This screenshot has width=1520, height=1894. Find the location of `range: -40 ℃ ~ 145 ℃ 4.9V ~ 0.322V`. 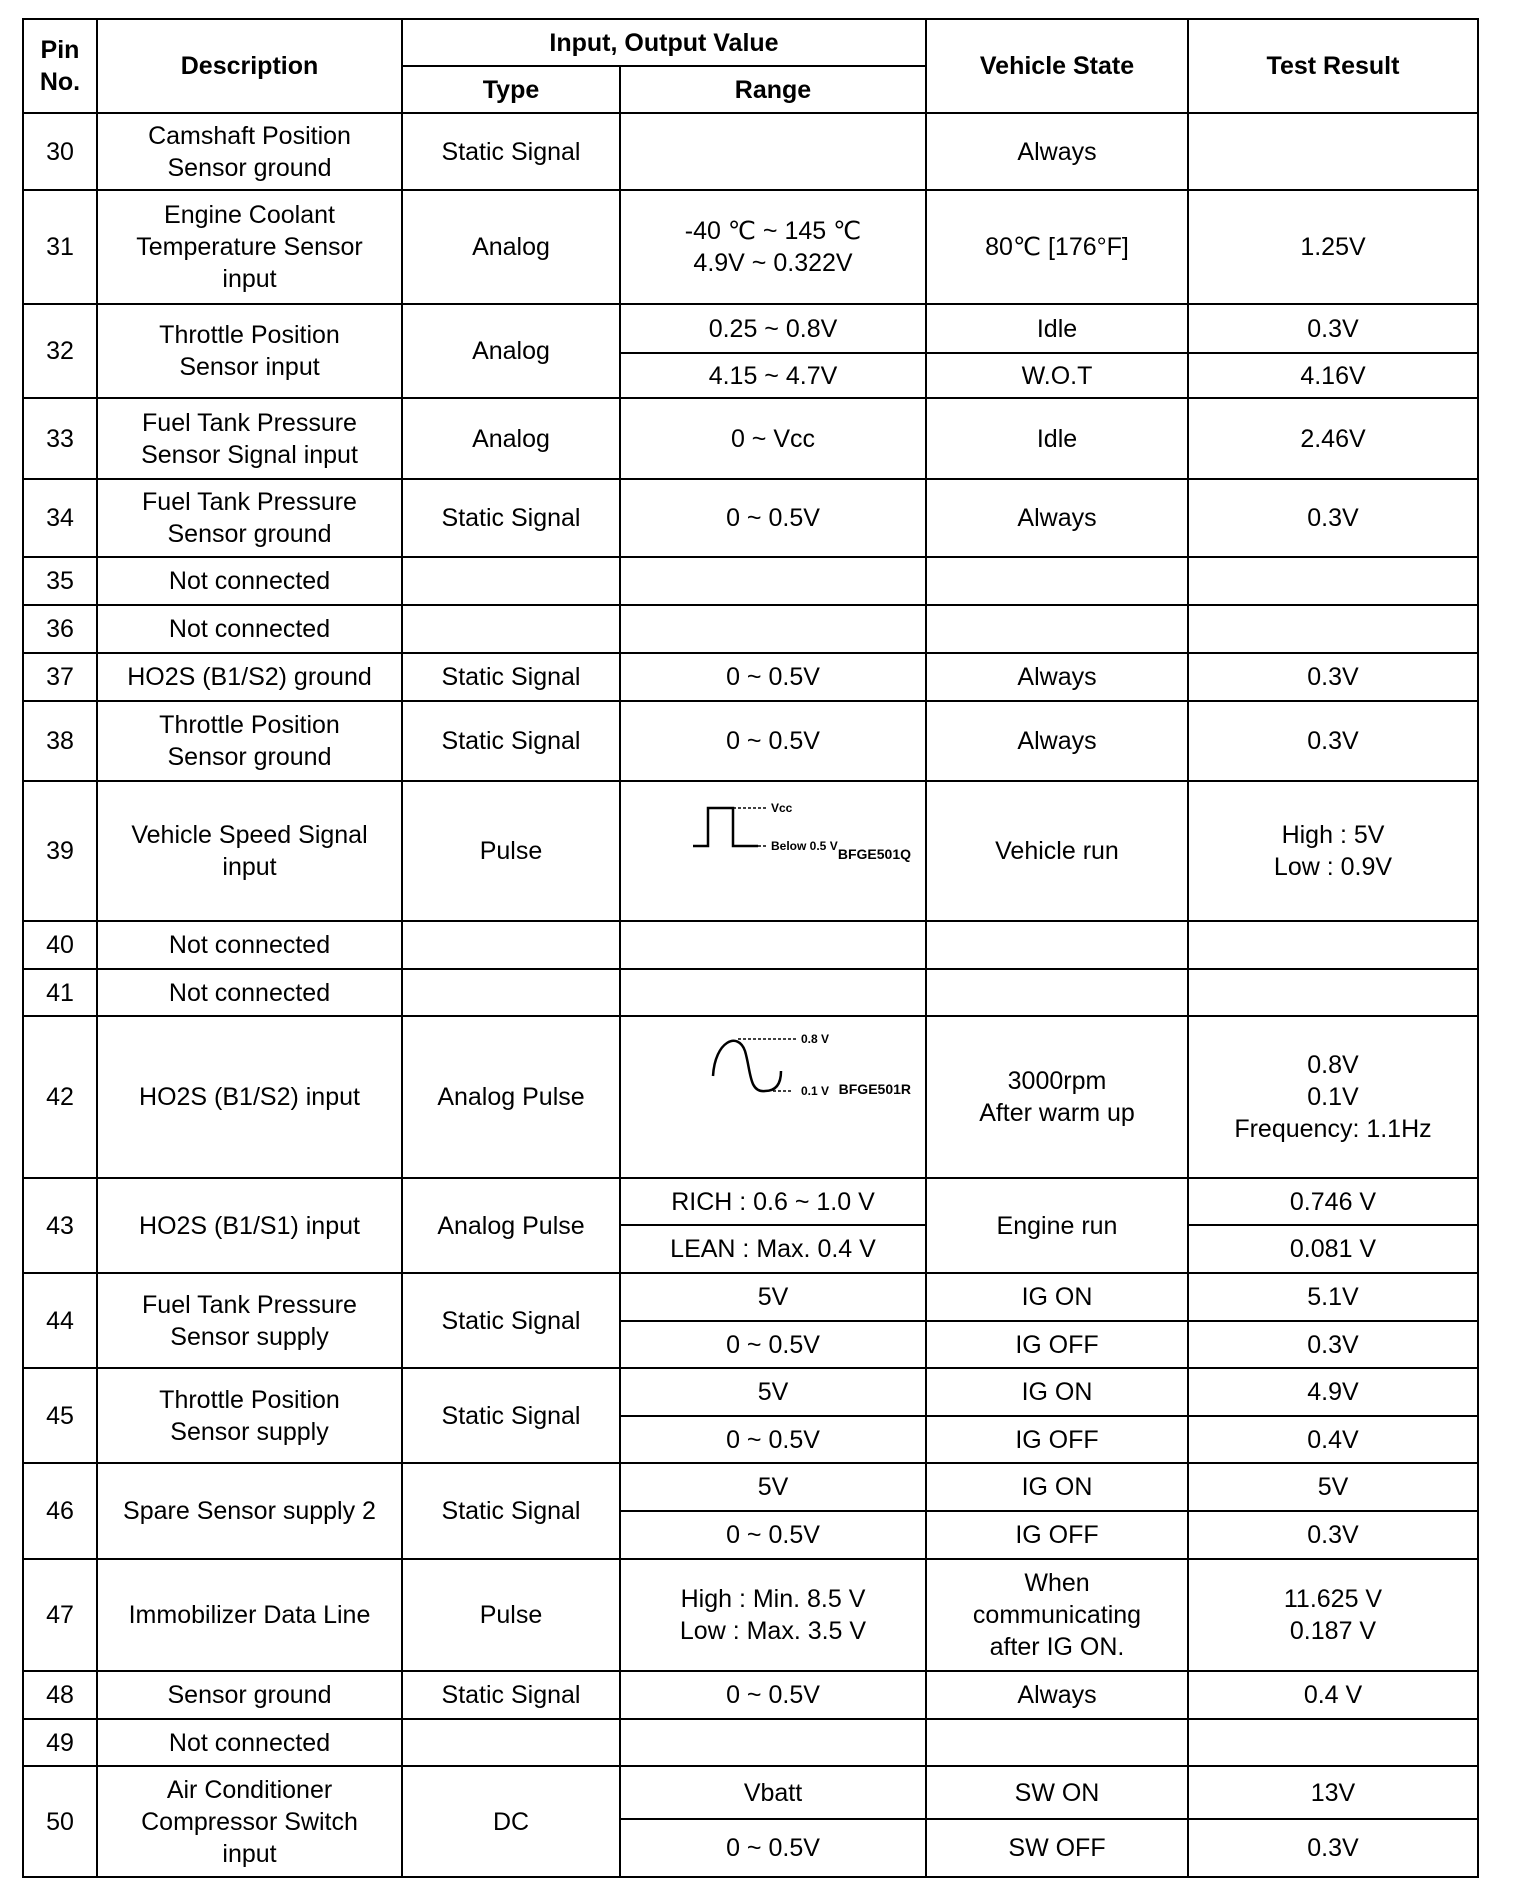

range: -40 ℃ ~ 145 ℃ 4.9V ~ 0.322V is located at coordinates (773, 247).